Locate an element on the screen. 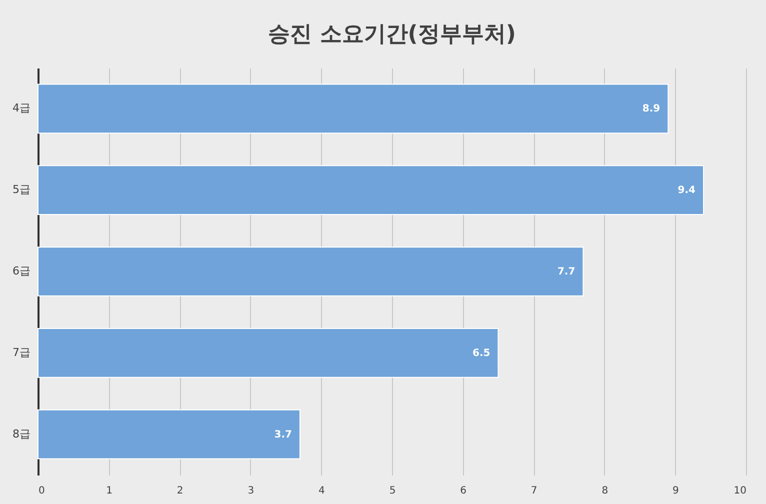 This screenshot has height=504, width=766. data-label: 3.7 is located at coordinates (283, 434).